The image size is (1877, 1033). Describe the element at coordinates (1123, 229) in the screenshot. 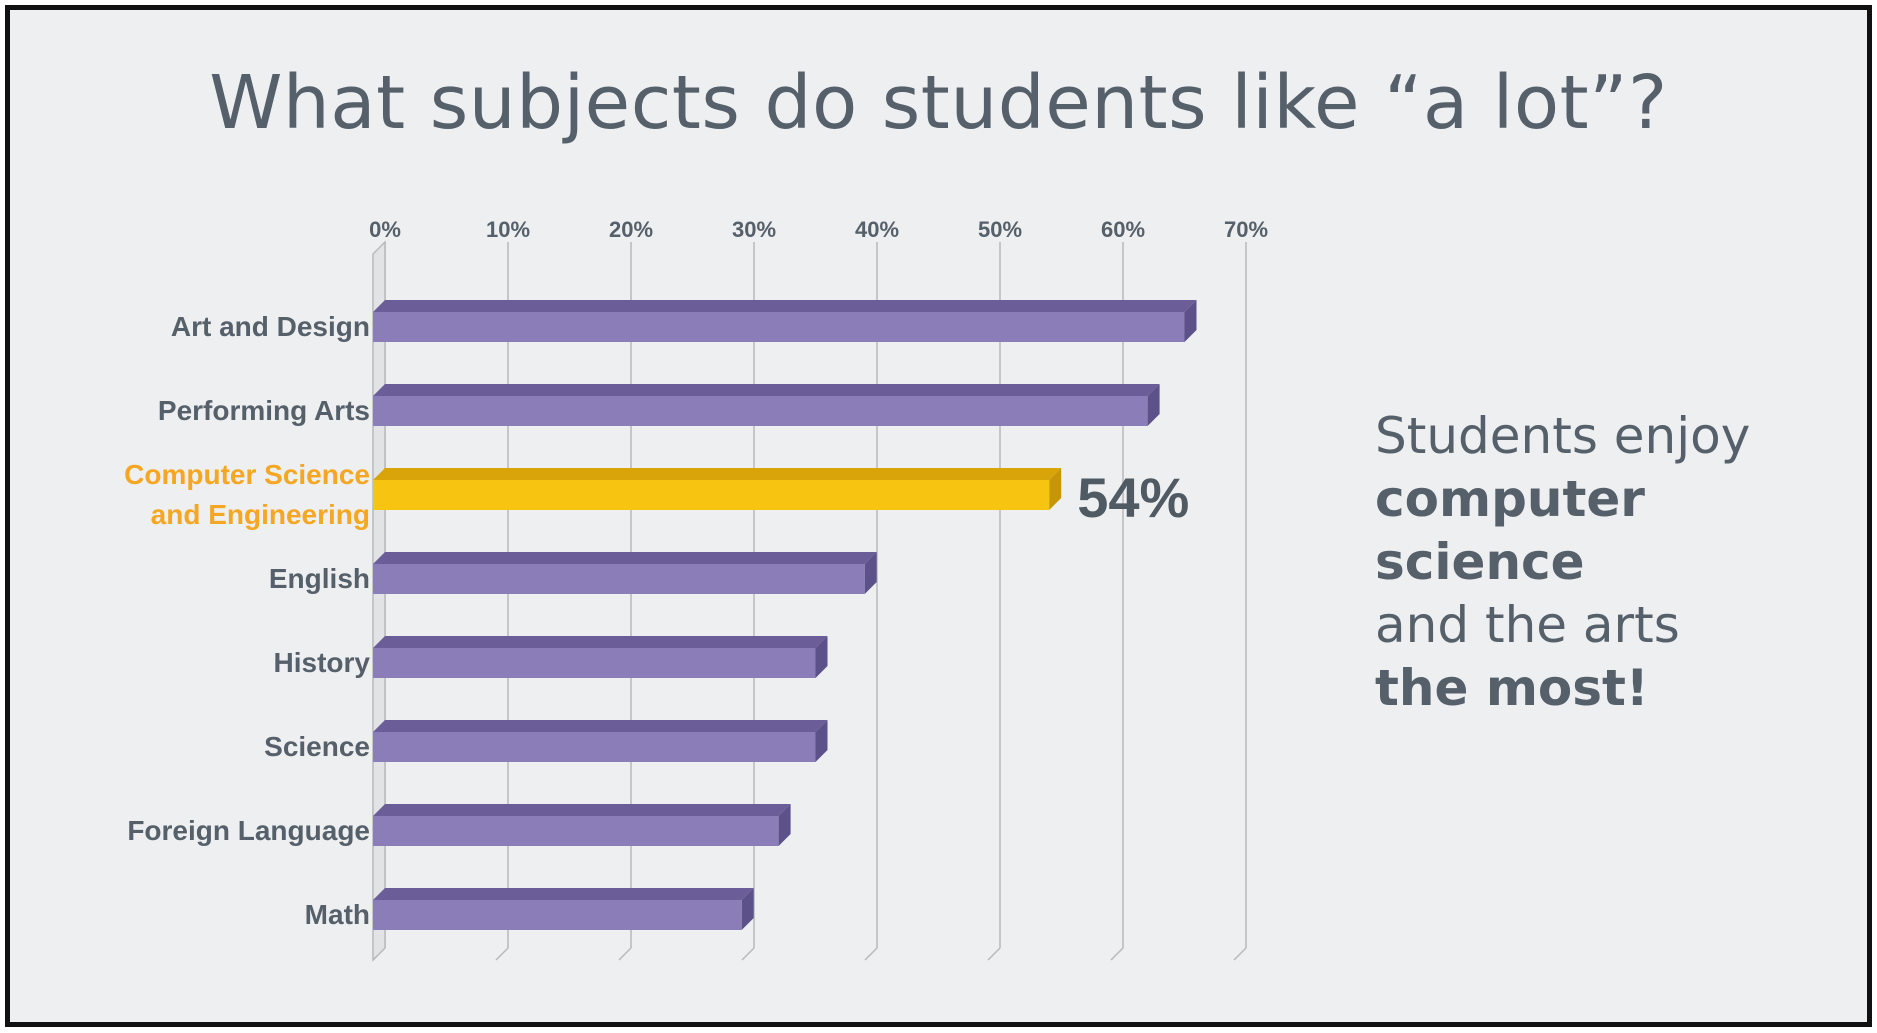

I see `x-tick-label: 60%` at that location.